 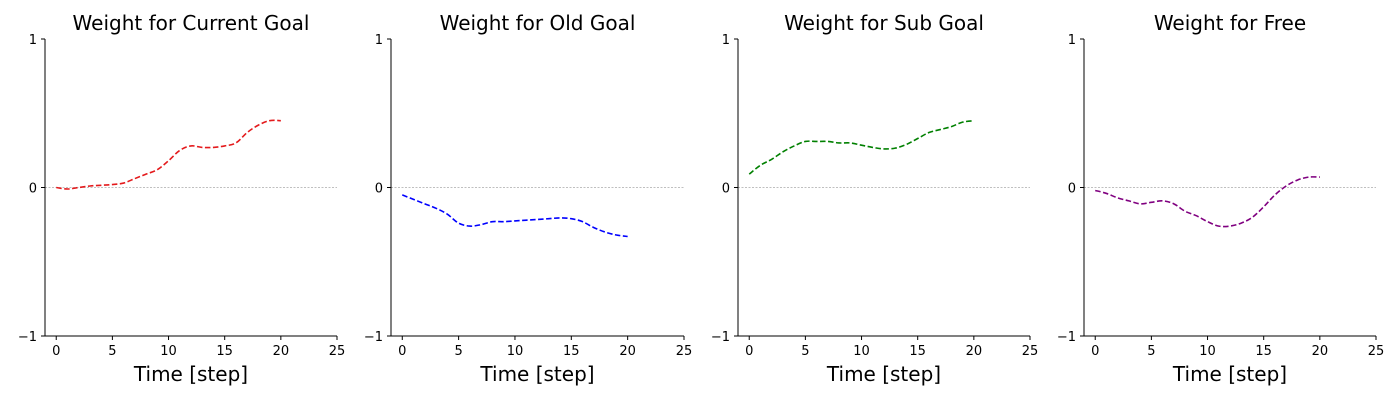 What do you see at coordinates (1230, 23) in the screenshot?
I see `chart-title: Weight for Free` at bounding box center [1230, 23].